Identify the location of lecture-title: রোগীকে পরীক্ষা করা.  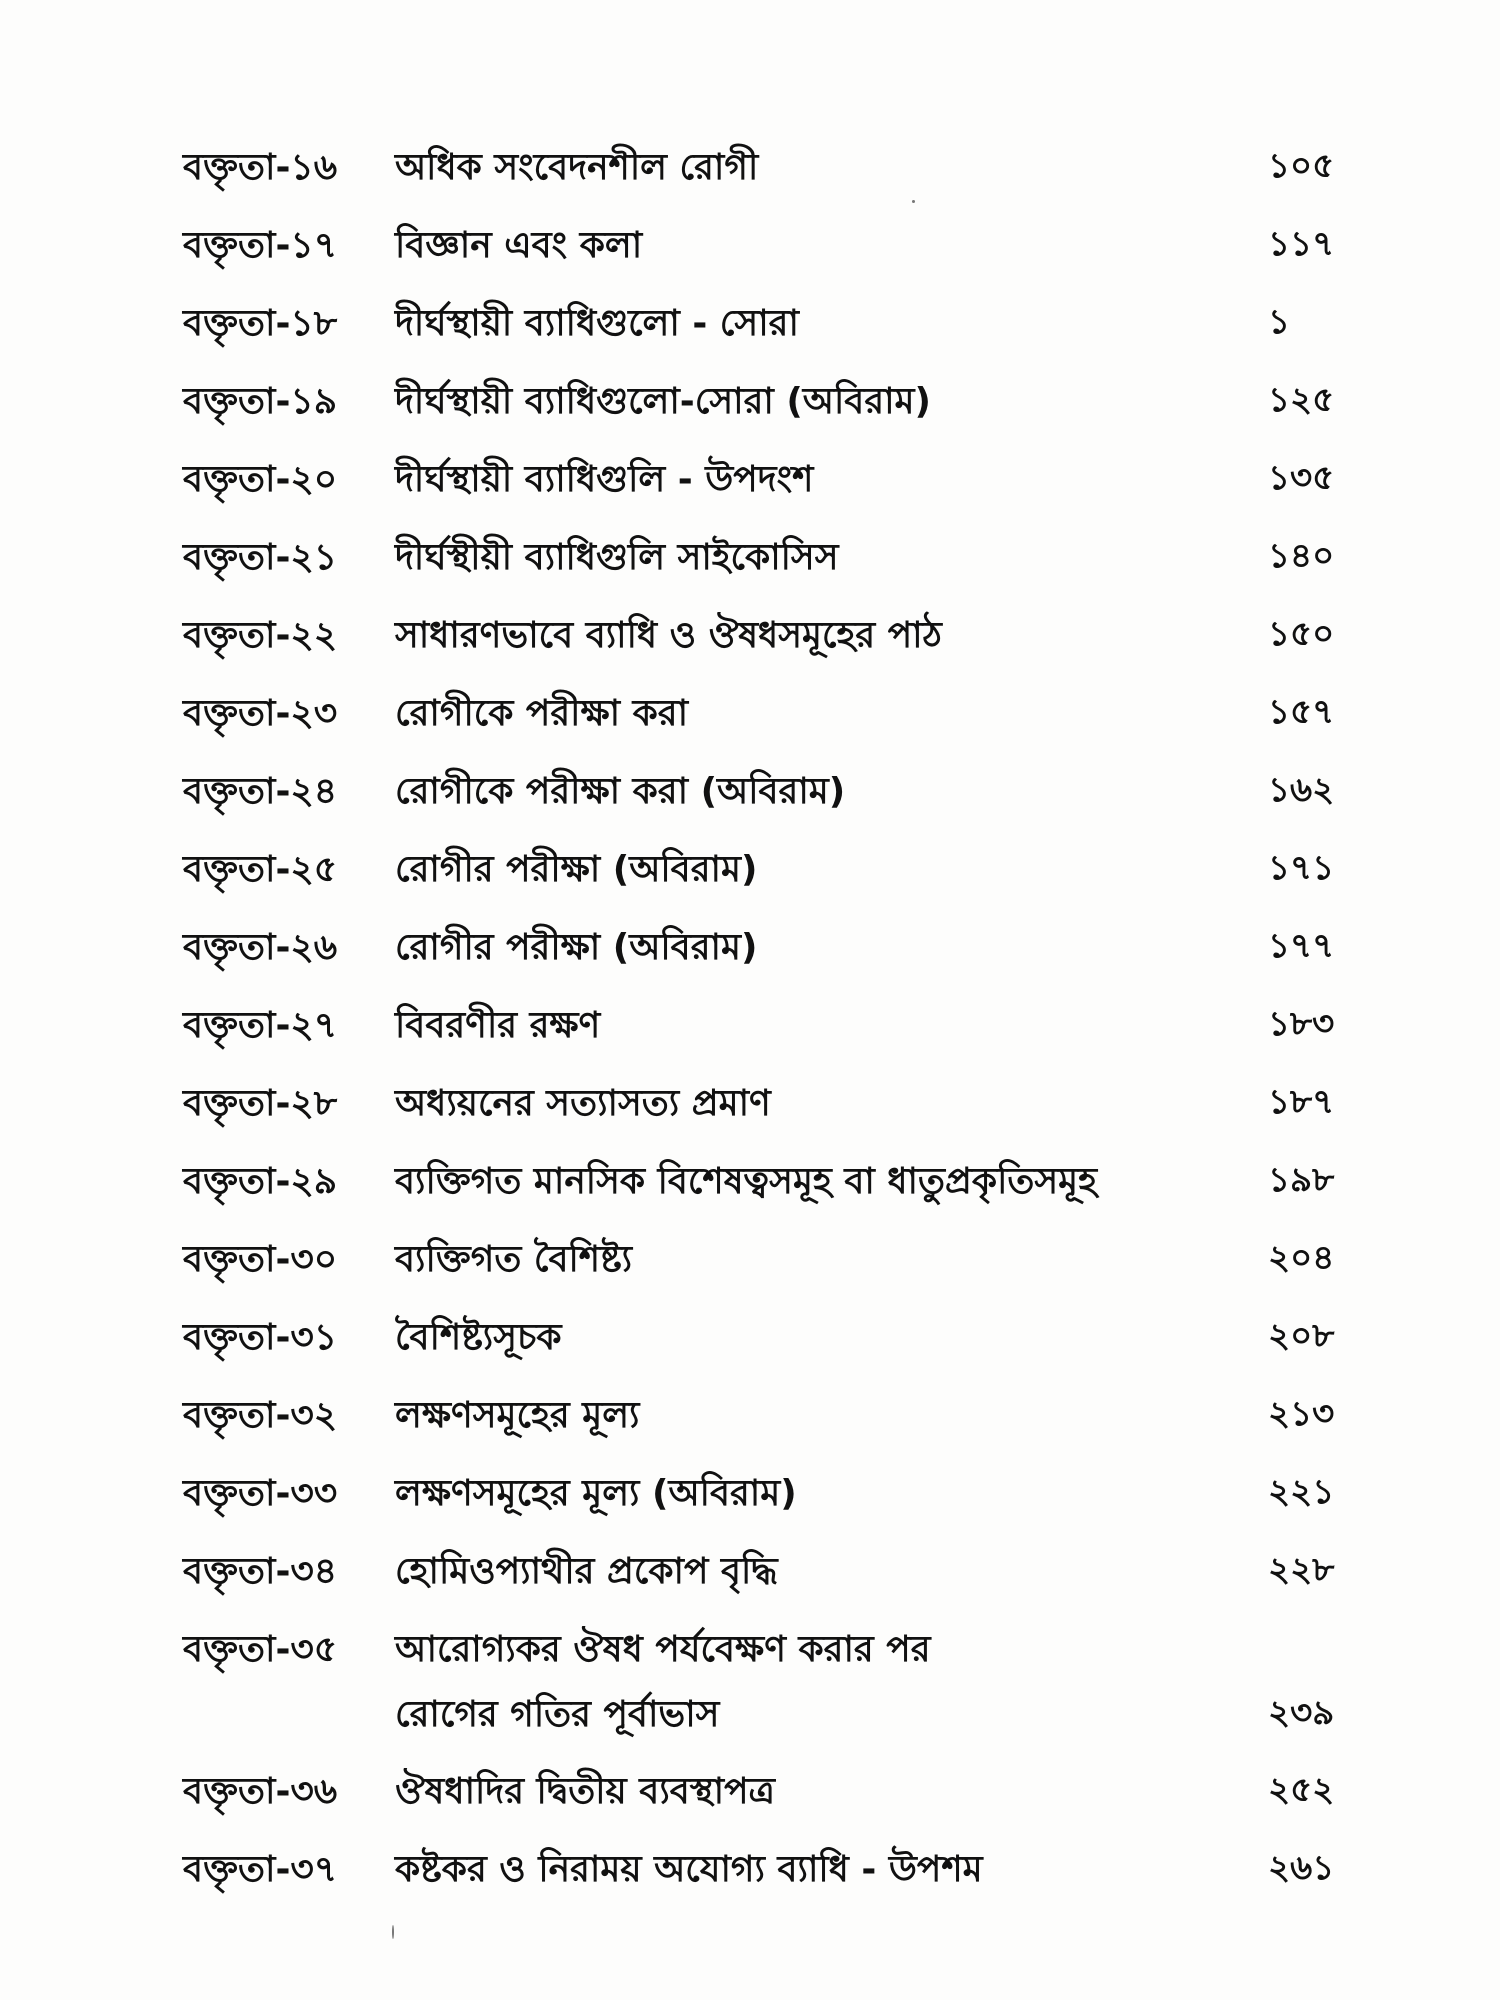
(541, 718).